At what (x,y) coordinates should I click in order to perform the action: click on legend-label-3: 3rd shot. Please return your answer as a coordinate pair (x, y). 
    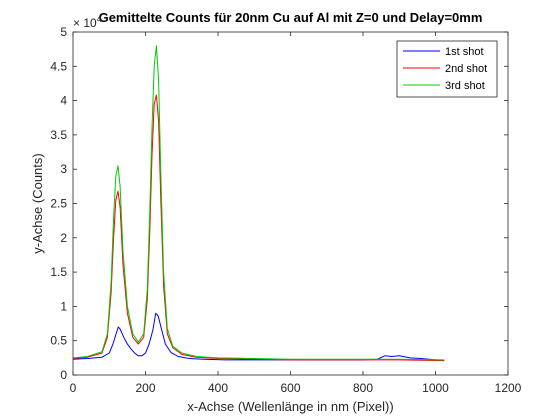
    Looking at the image, I should click on (465, 86).